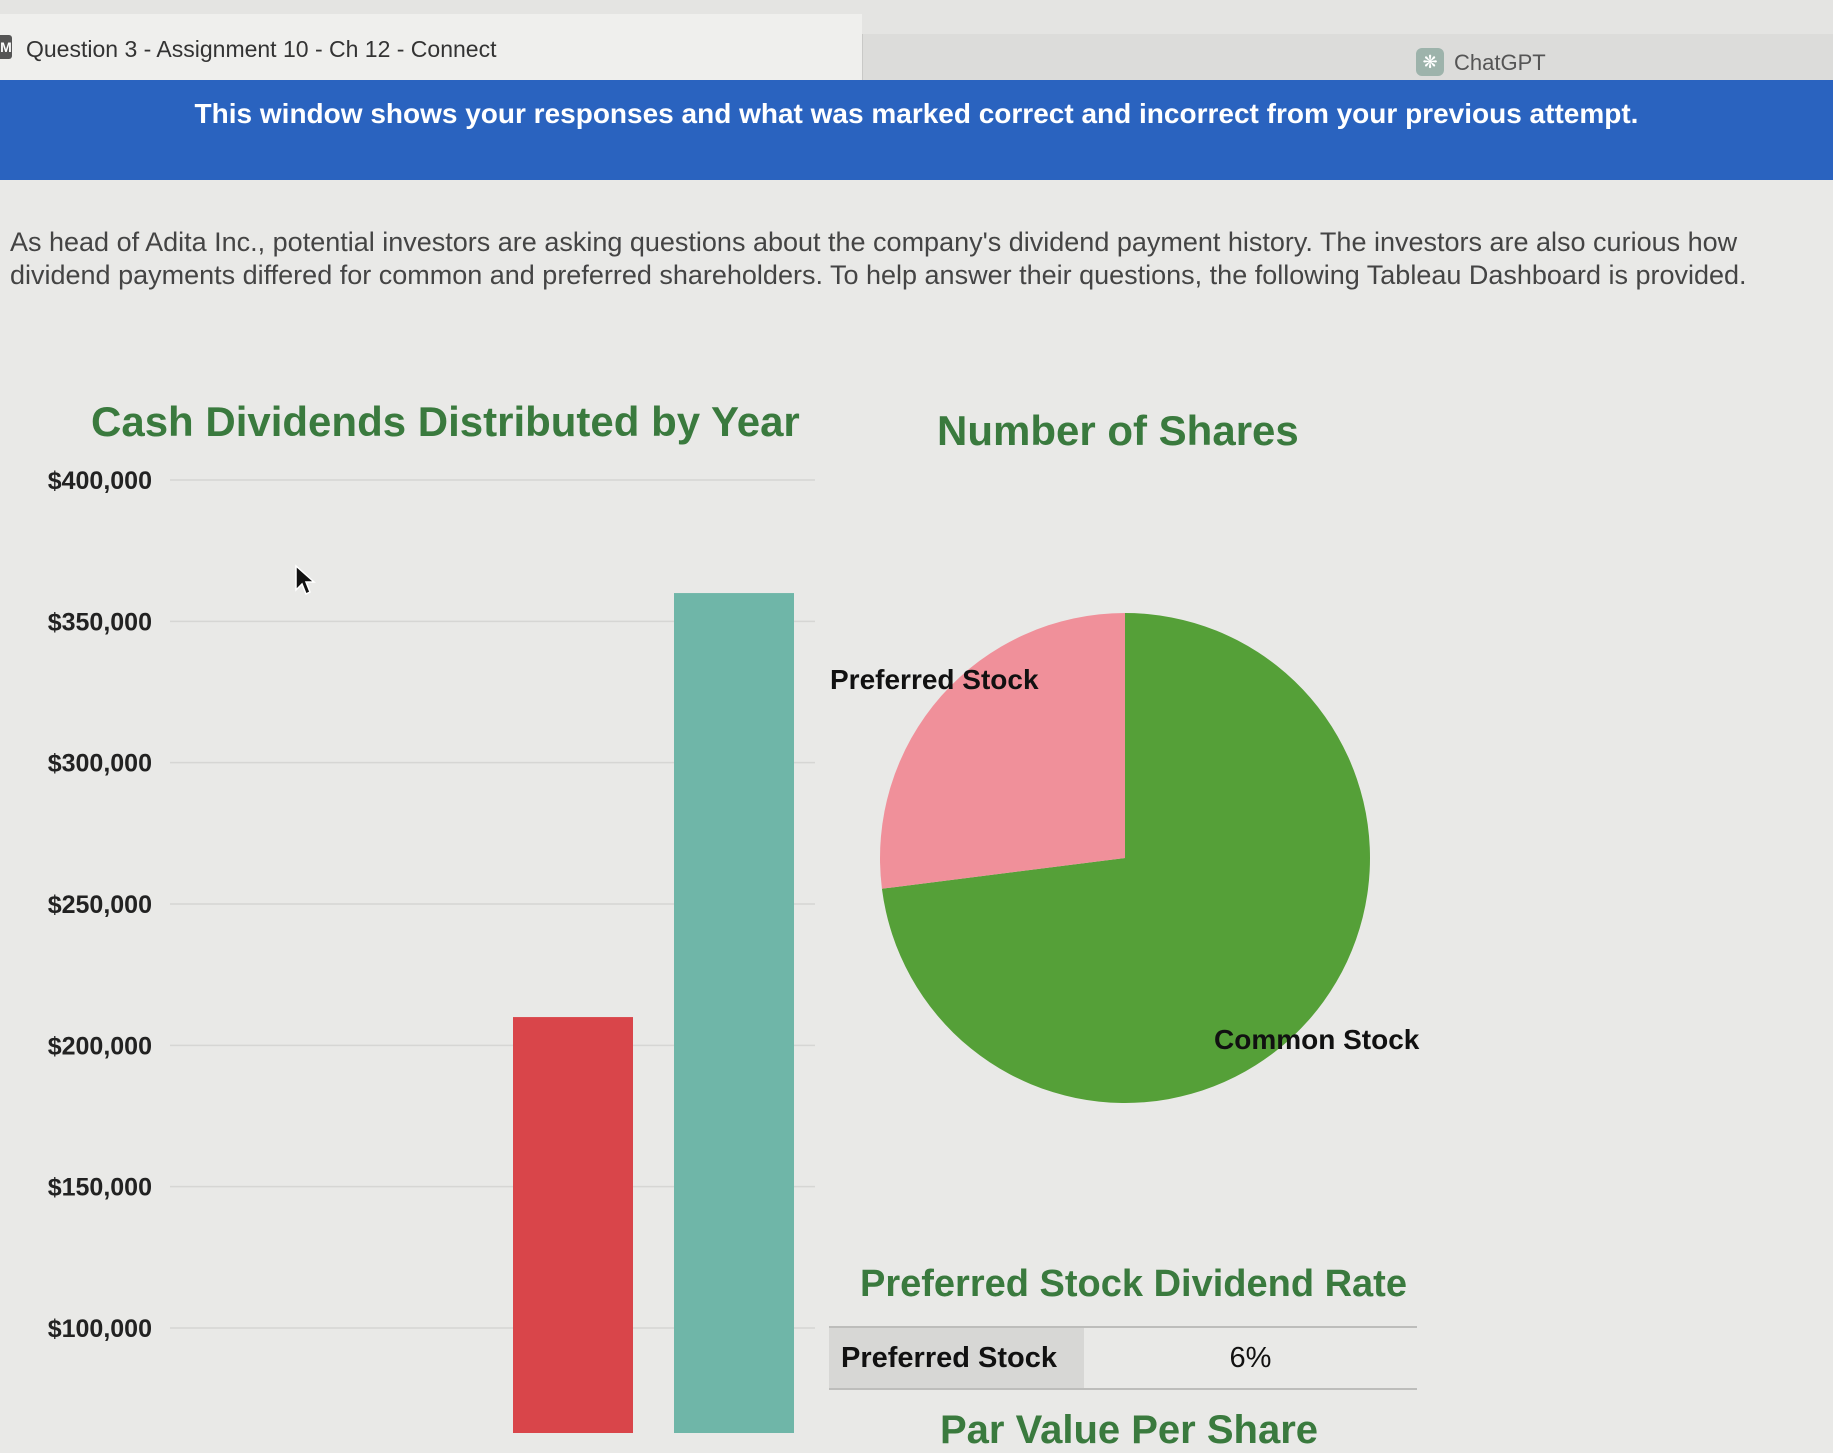 The image size is (1833, 1453). I want to click on dividend-rate-title: Preferred Stock Dividend Rate, so click(1133, 1284).